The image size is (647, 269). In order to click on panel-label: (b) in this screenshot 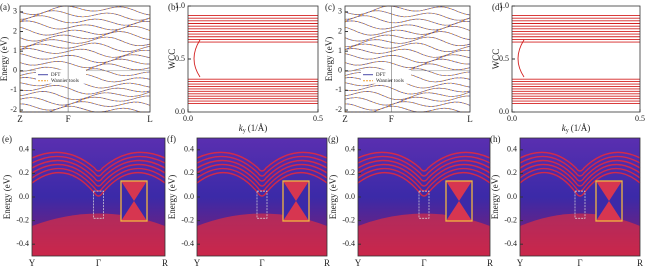, I will do `click(173, 7)`.